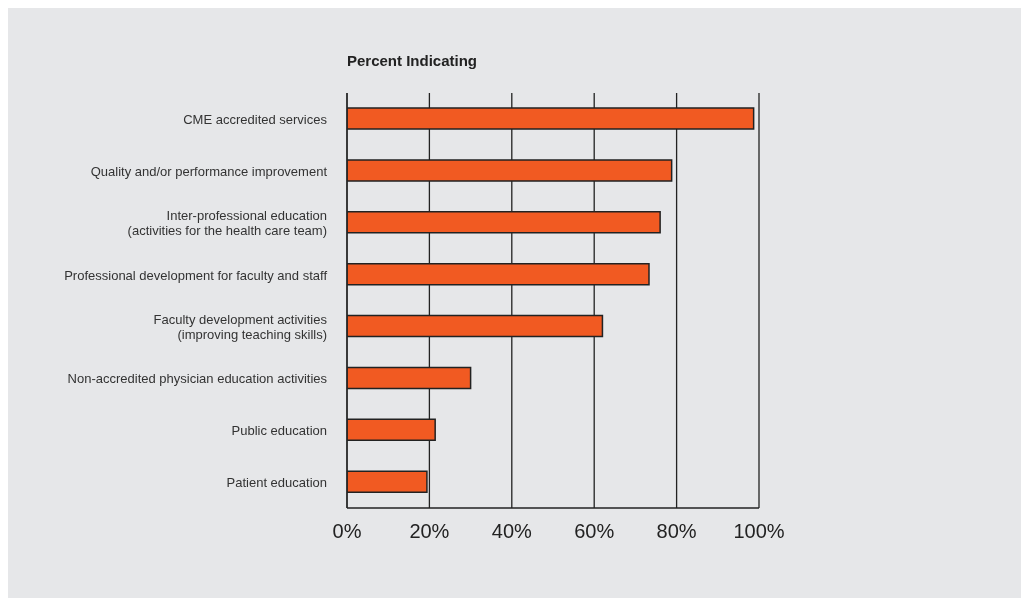  What do you see at coordinates (196, 275) in the screenshot?
I see `y-tick-label: Professional development for faculty and staff` at bounding box center [196, 275].